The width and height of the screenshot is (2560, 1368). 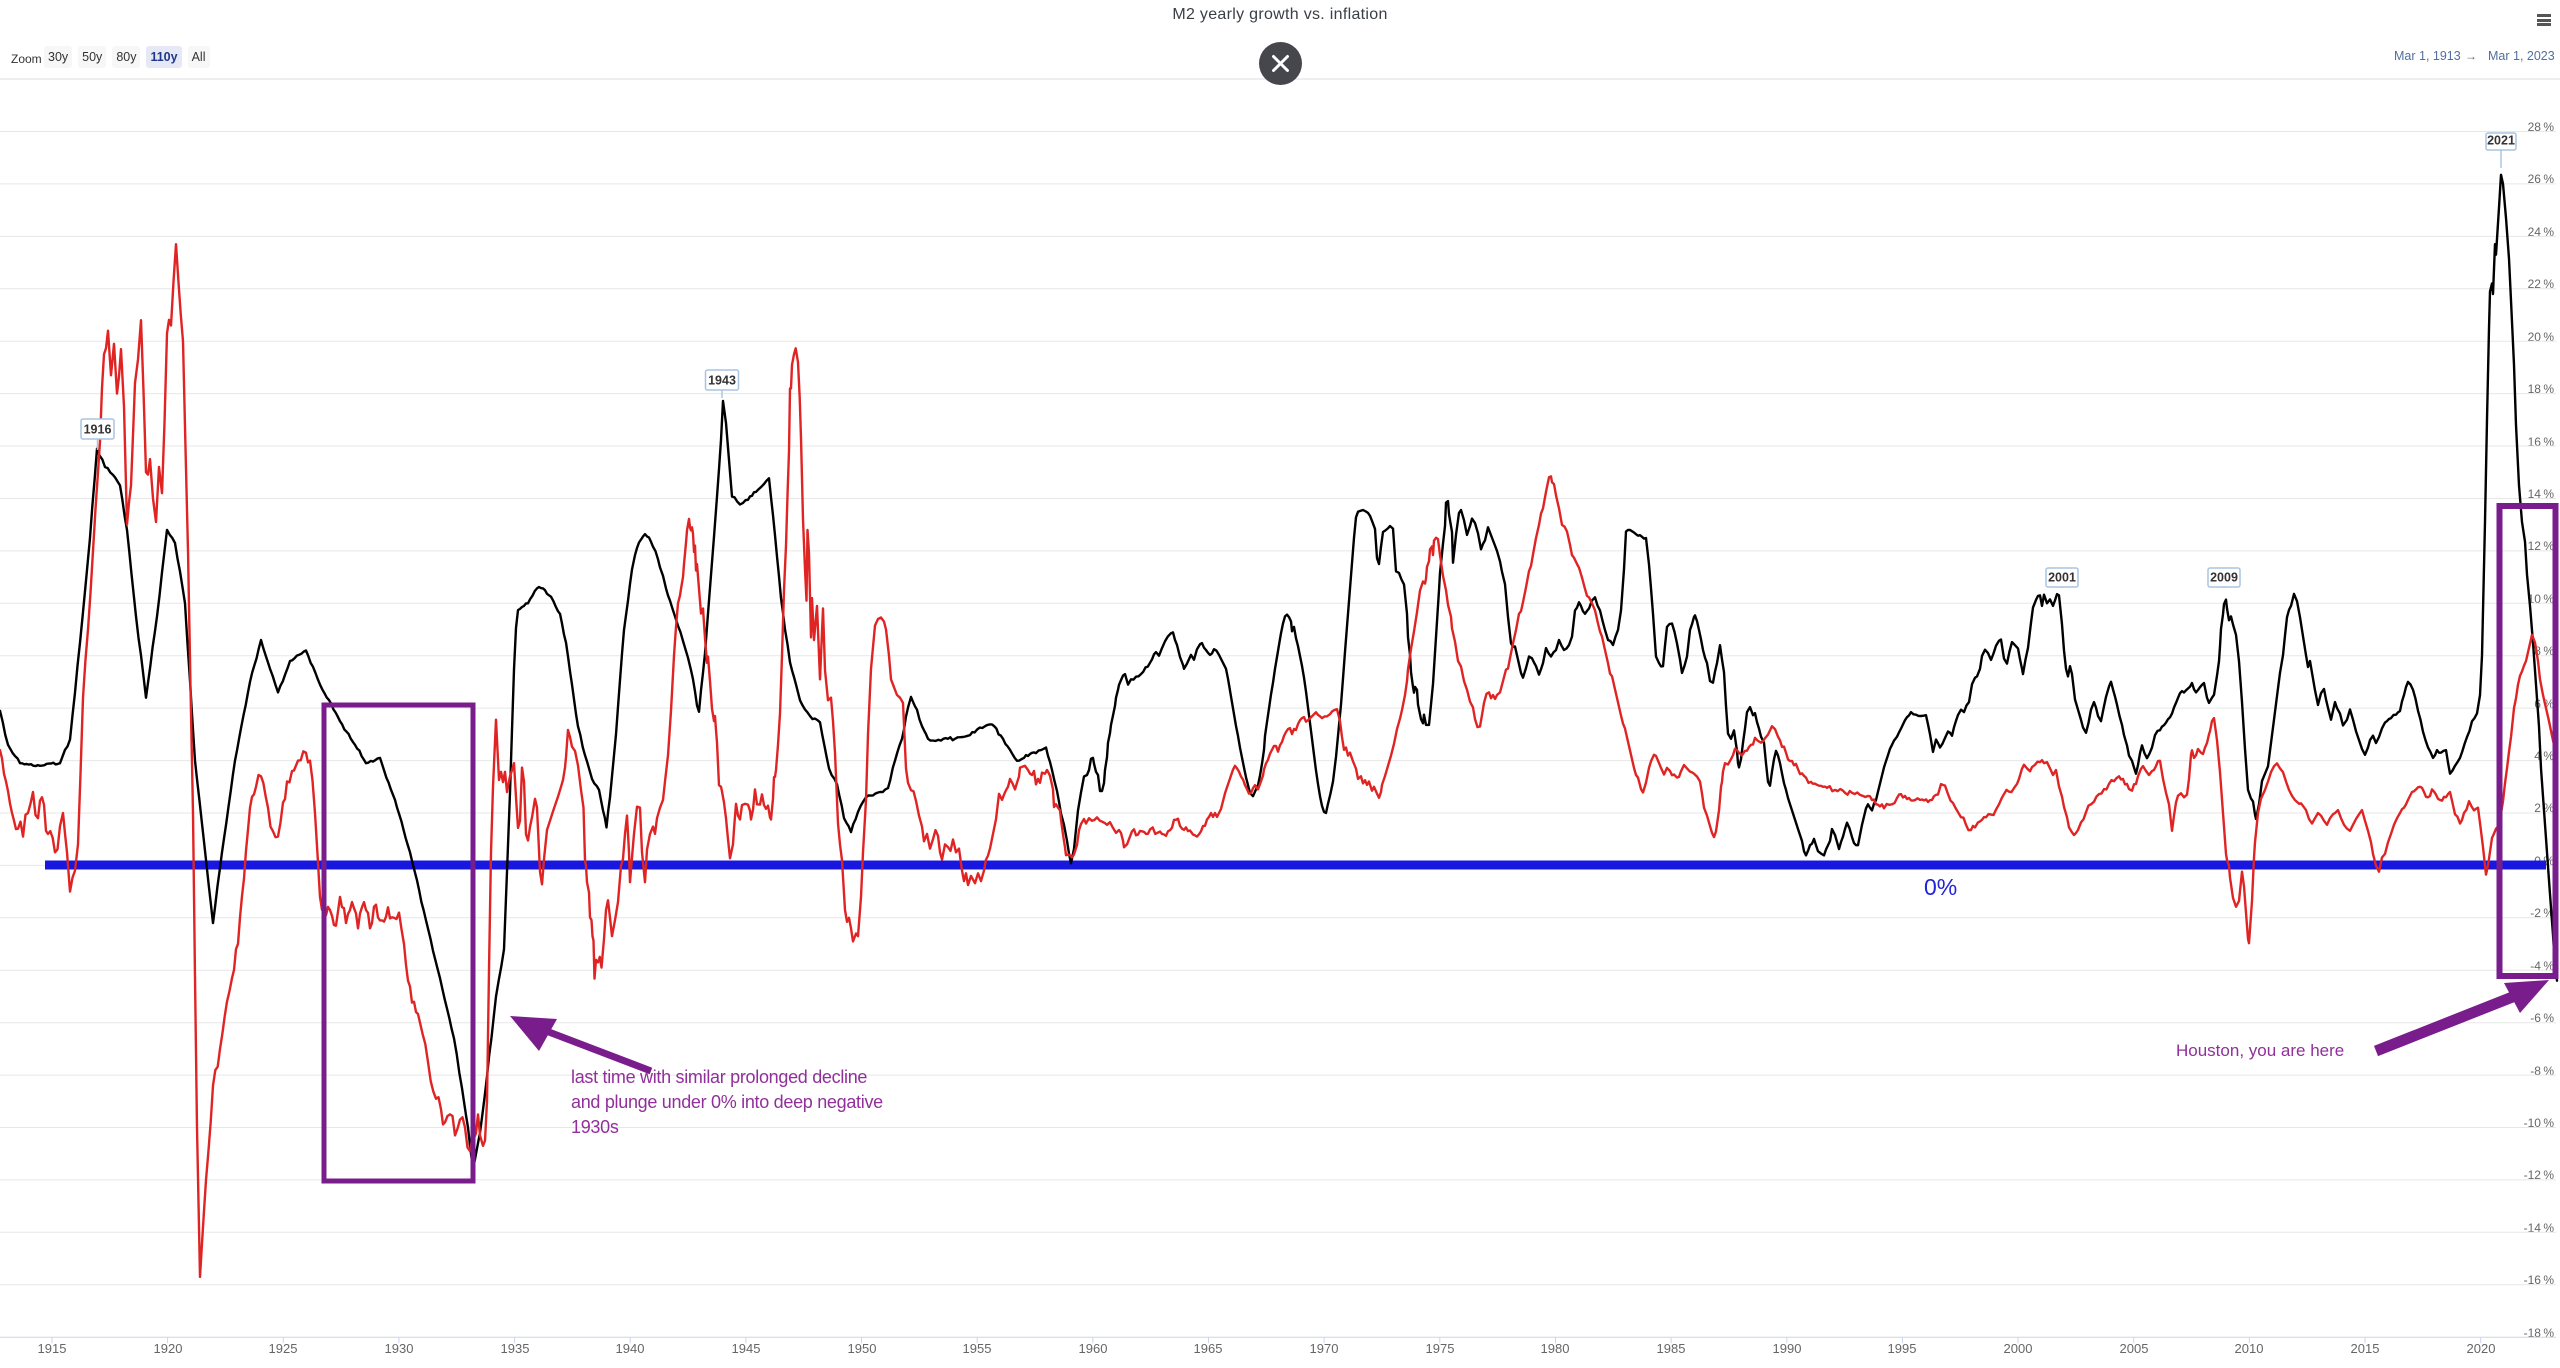 I want to click on svg-text: 2021, so click(x=2501, y=141).